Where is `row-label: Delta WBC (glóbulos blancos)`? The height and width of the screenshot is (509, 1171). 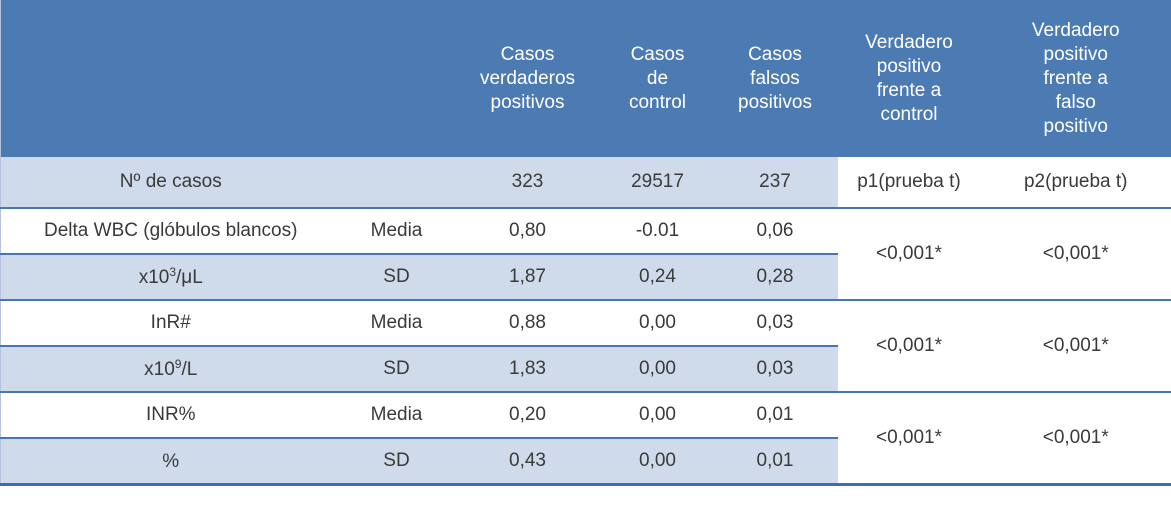
row-label: Delta WBC (glóbulos blancos) is located at coordinates (170, 231).